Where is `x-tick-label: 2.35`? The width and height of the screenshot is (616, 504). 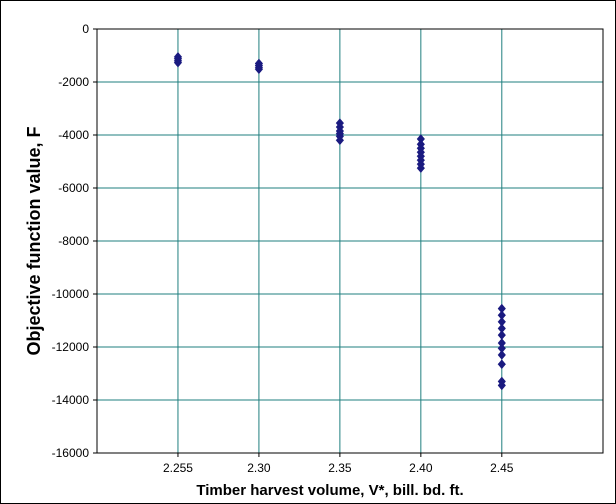 x-tick-label: 2.35 is located at coordinates (340, 468).